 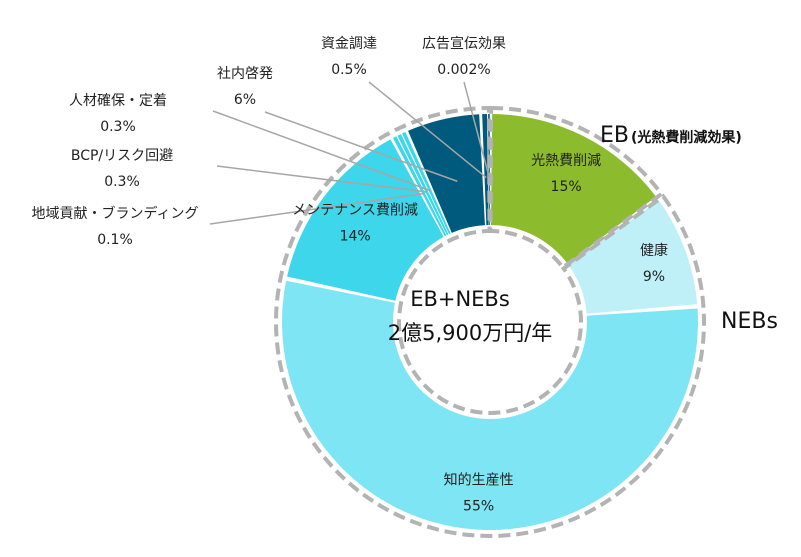 I want to click on label-maintenance-hi-sakugen: メンテナンス費削減, so click(x=355, y=209).